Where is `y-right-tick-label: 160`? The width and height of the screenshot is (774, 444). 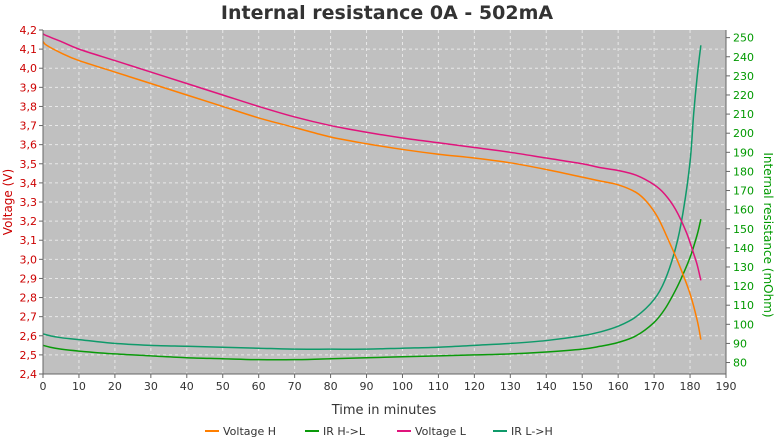
y-right-tick-label: 160 is located at coordinates (743, 210).